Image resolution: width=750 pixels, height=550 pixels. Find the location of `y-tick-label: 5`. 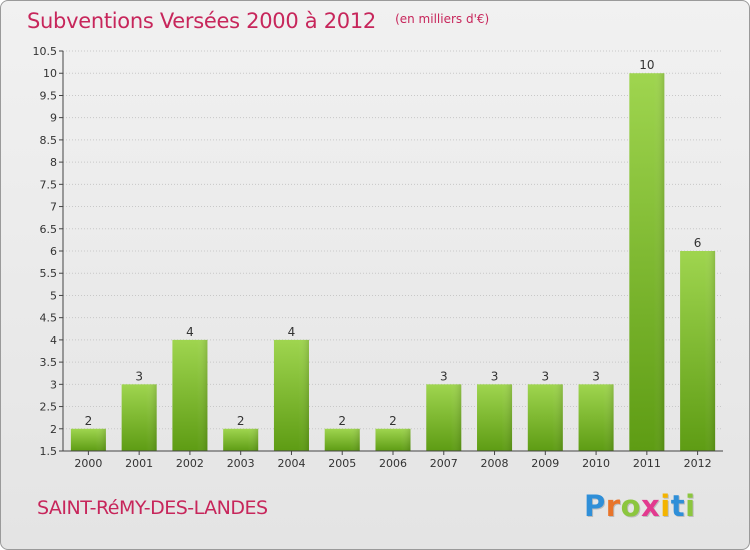

y-tick-label: 5 is located at coordinates (53, 295).